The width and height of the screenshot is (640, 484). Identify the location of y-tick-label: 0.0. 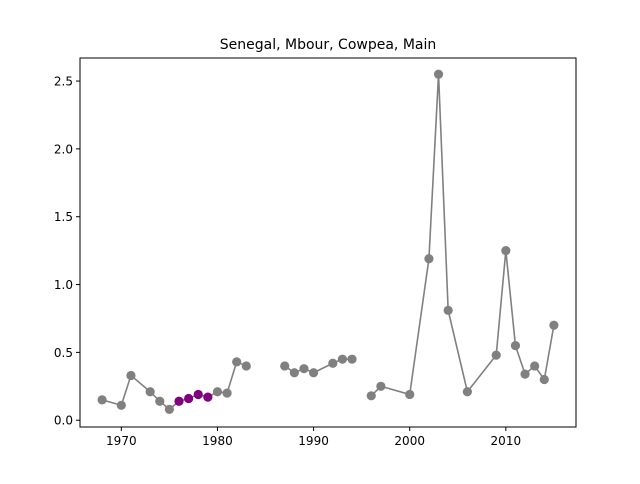
(63, 421).